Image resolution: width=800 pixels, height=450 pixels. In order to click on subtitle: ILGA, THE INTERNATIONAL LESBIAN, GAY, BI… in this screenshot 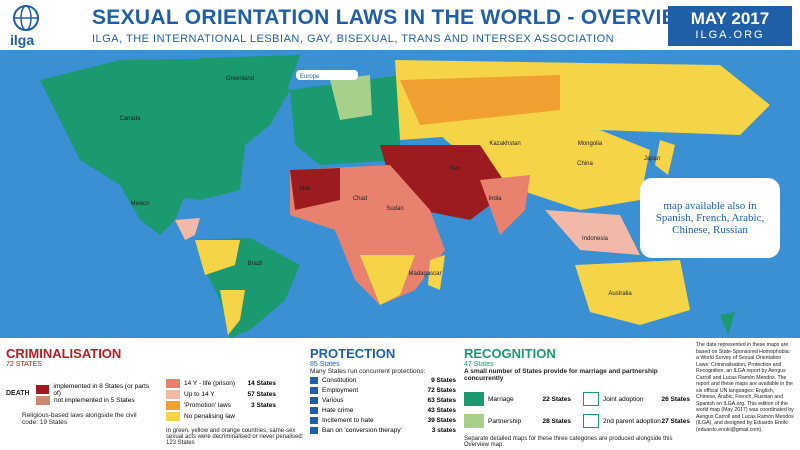, I will do `click(353, 39)`.